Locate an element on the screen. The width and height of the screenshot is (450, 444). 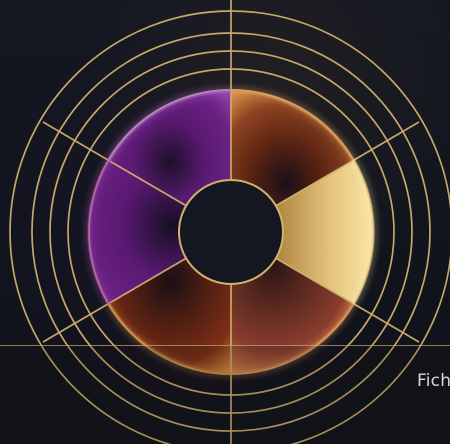
highlight-right is located at coordinates (363, 232).